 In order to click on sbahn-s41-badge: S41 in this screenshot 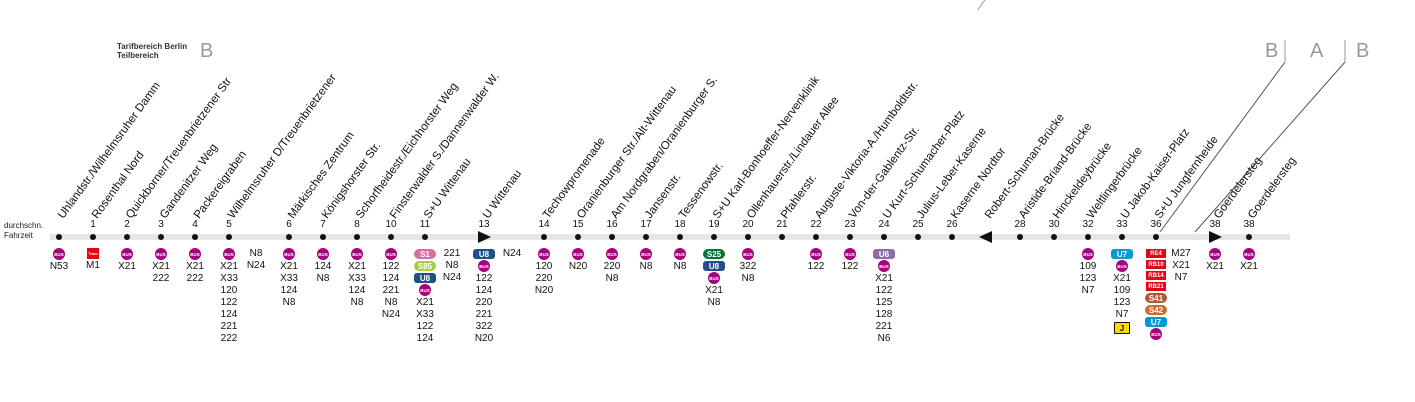, I will do `click(1156, 298)`.